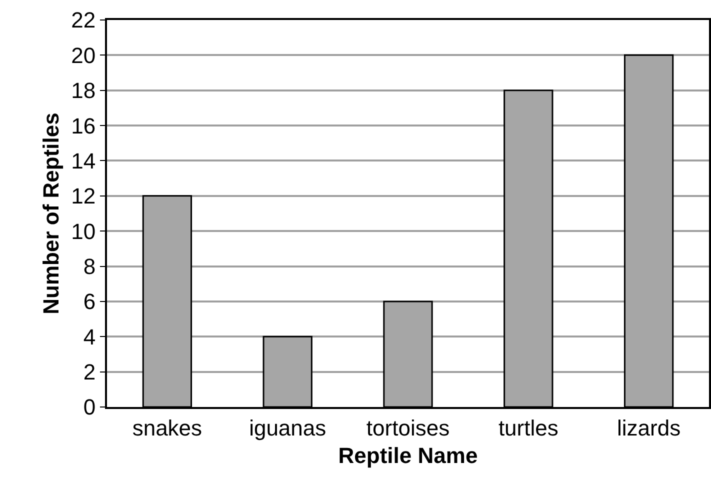 This screenshot has height=494, width=711. I want to click on y-tick-label: 22, so click(83, 20).